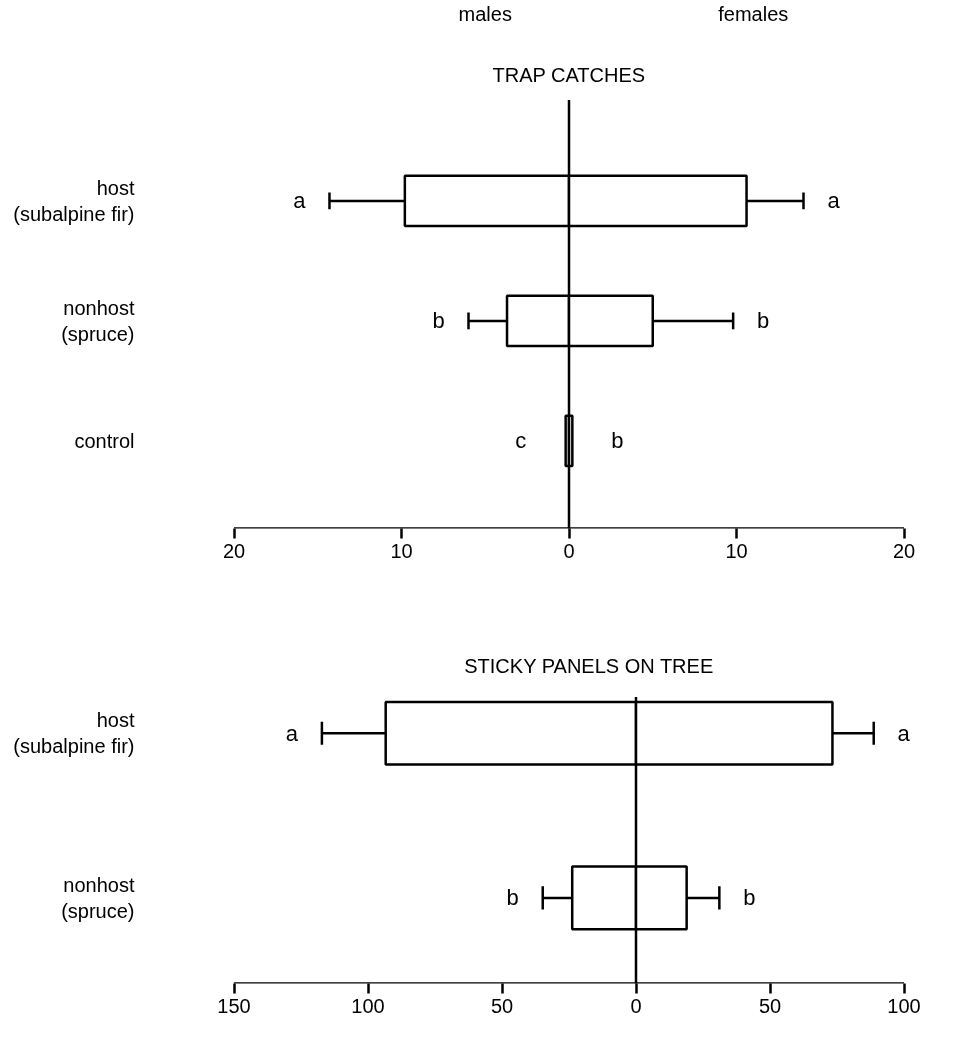 This screenshot has width=962, height=1062. I want to click on chart-title: TRAP CATCHES, so click(569, 74).